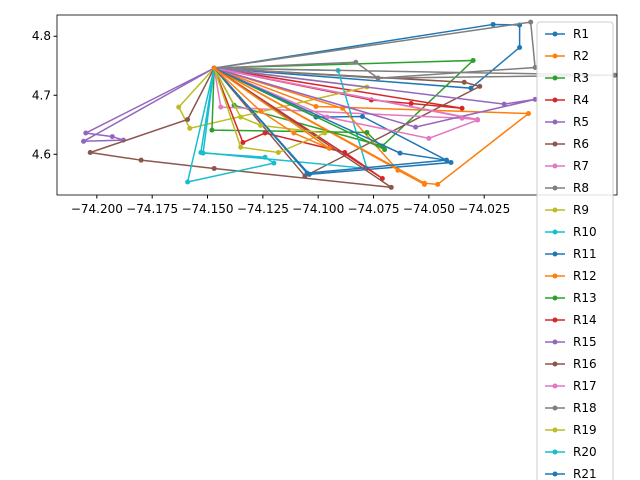 Image resolution: width=640 pixels, height=480 pixels. I want to click on legend-label: R16, so click(585, 364).